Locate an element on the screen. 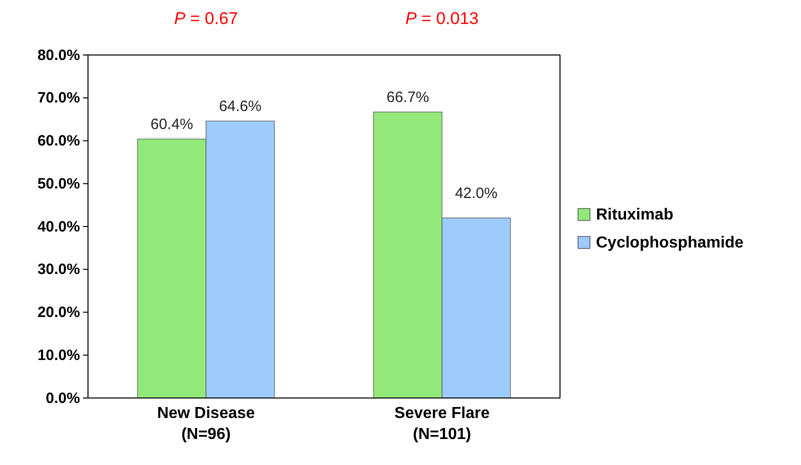 This screenshot has height=465, width=801. y-tick-label: 60.0% is located at coordinates (58, 141).